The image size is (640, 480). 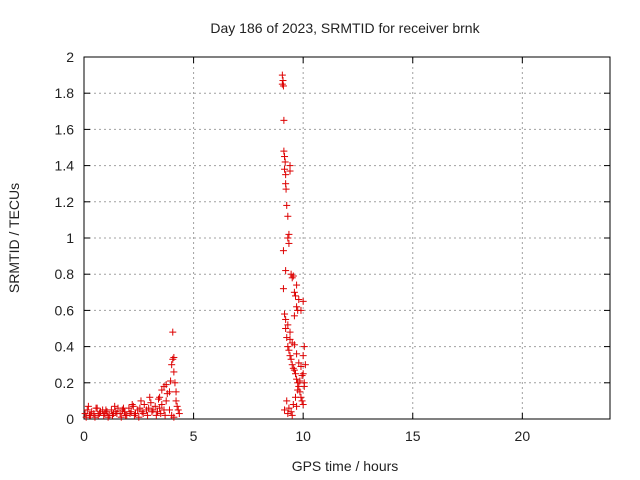 What do you see at coordinates (413, 436) in the screenshot?
I see `x-tick-label: 15` at bounding box center [413, 436].